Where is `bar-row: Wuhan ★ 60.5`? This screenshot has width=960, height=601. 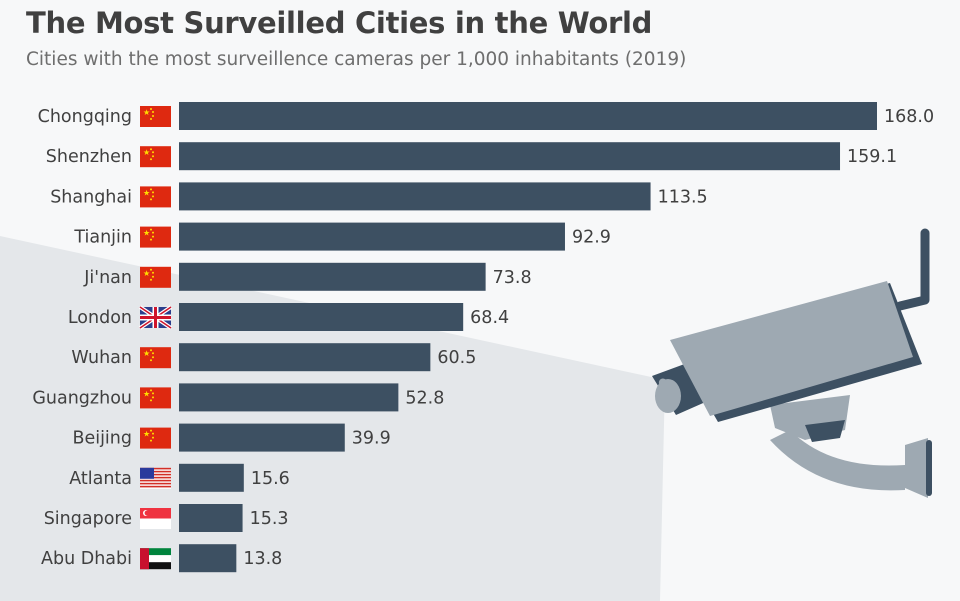 bar-row: Wuhan ★ 60.5 is located at coordinates (273, 357).